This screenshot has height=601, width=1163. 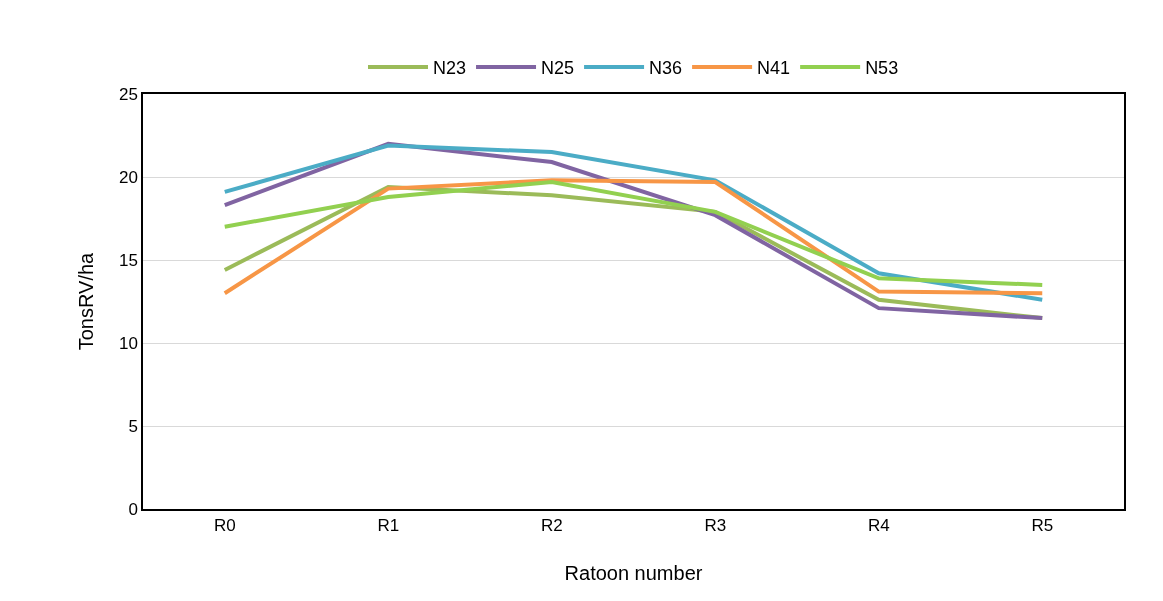 I want to click on y-tick-label: 25, so click(x=128, y=94).